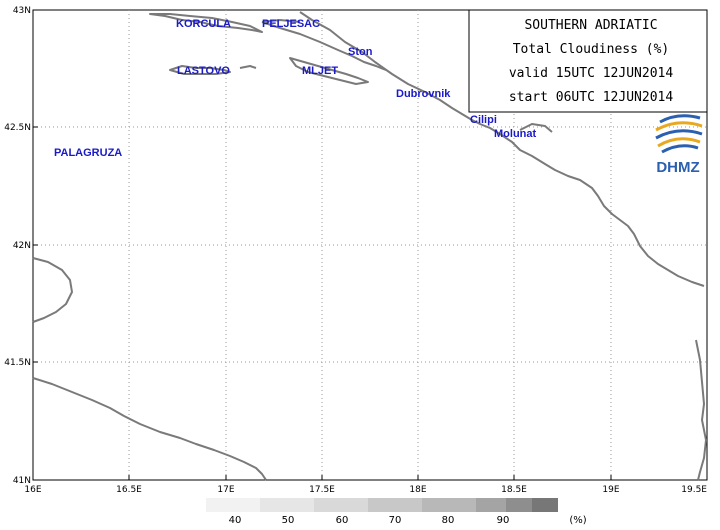 This screenshot has width=720, height=530. What do you see at coordinates (590, 25) in the screenshot?
I see `title-region: SOUTHERN ADRIATIC` at bounding box center [590, 25].